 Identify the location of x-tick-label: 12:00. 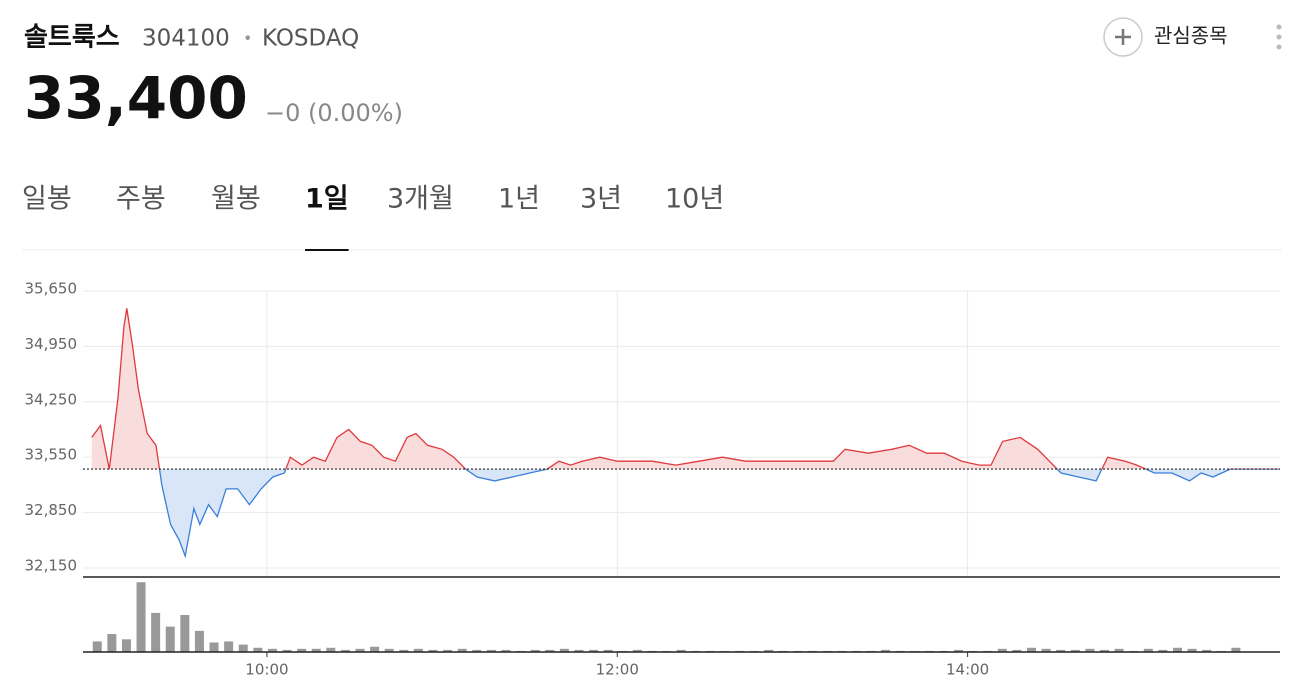
(617, 670).